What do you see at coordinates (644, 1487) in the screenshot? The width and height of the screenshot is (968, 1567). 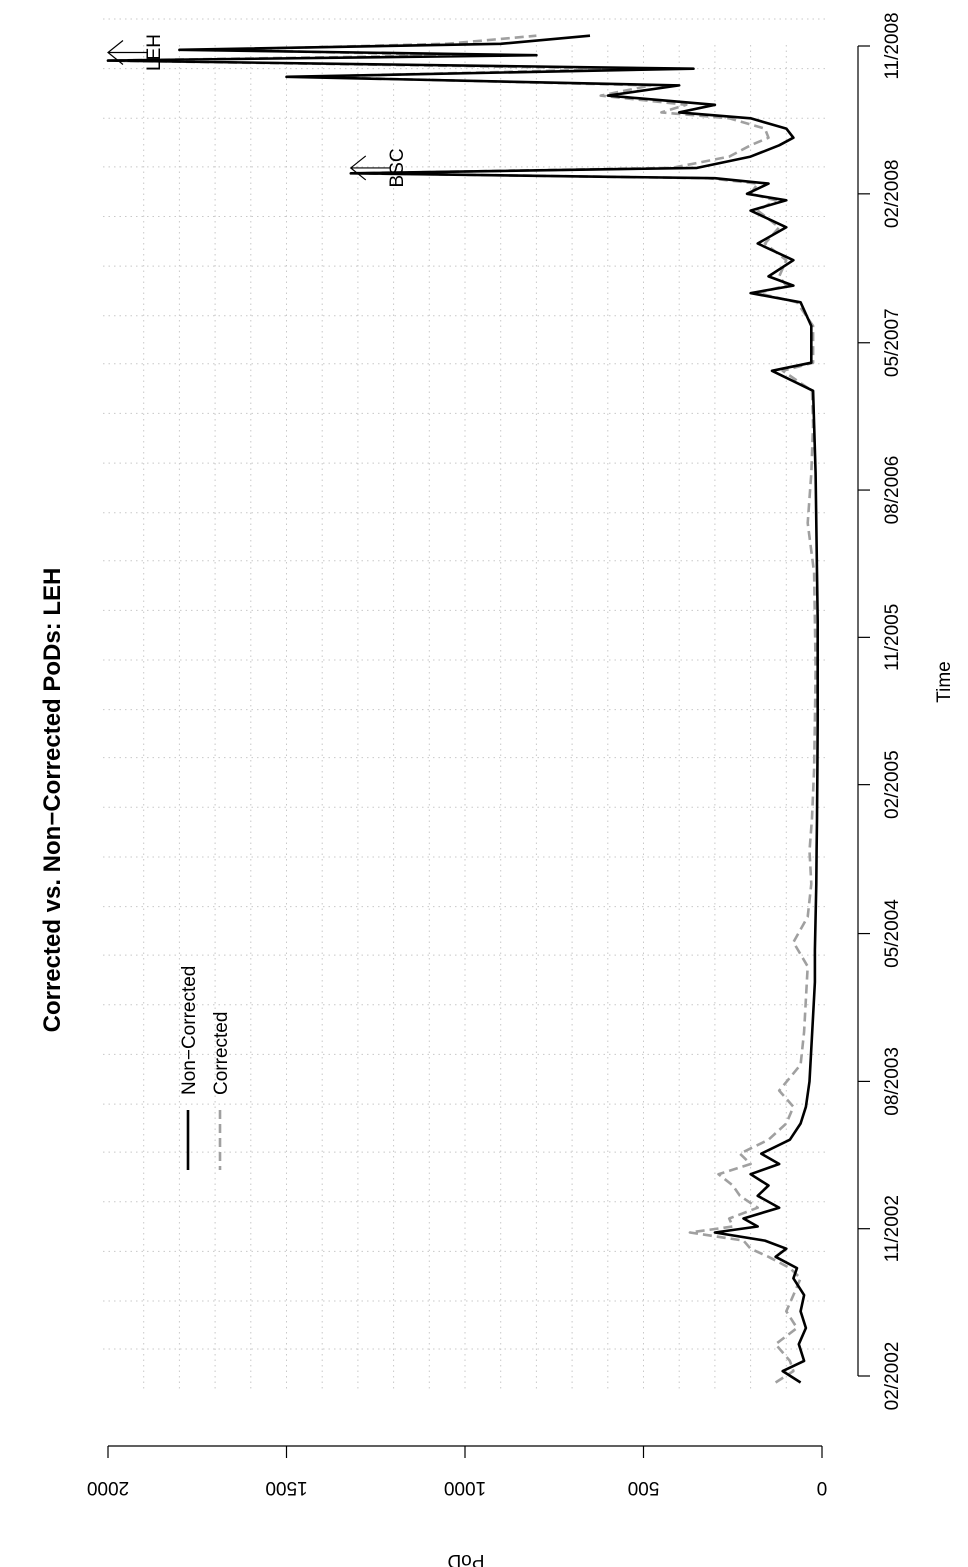 I see `pod-tick-label: 500` at bounding box center [644, 1487].